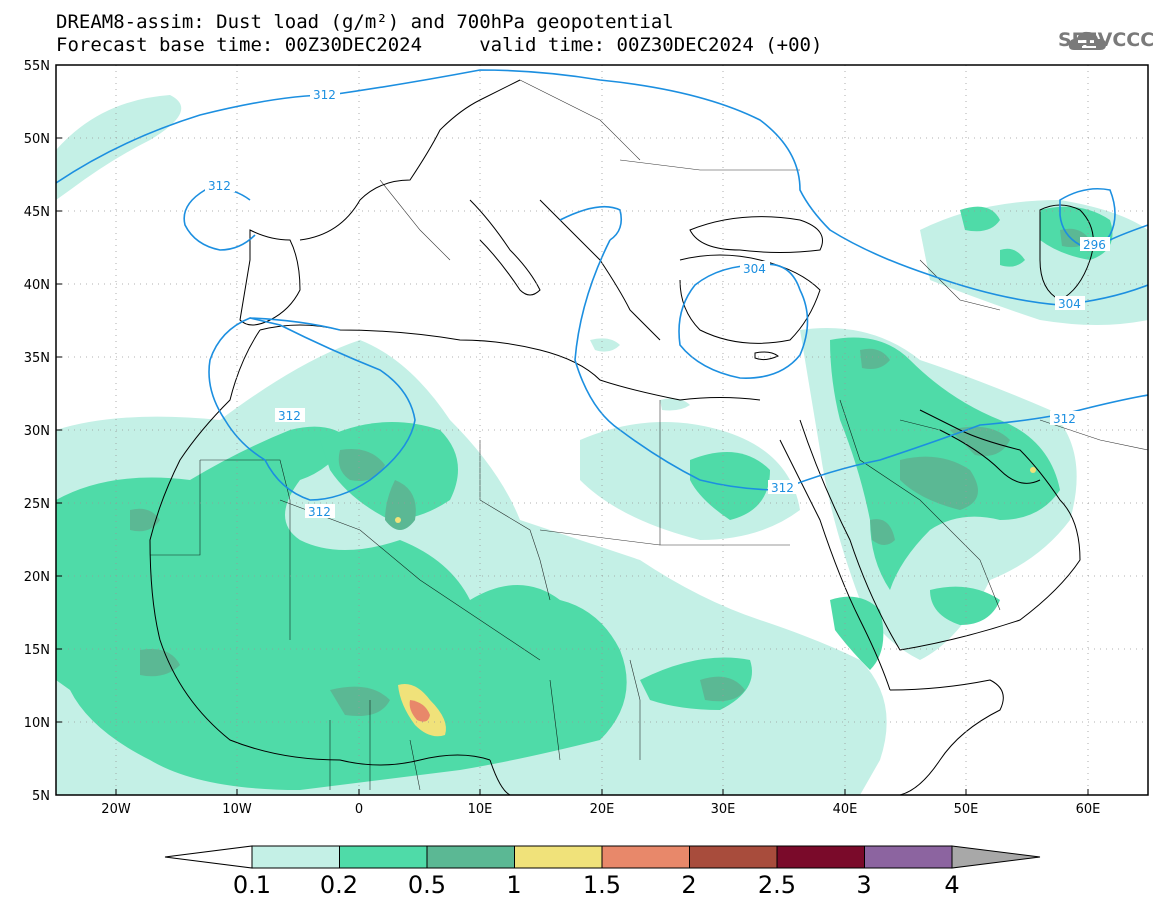 This screenshot has height=907, width=1165. I want to click on longitude-labels: 20W 10W 0 10E 20E 30E 40E 50E 60E, so click(600, 809).